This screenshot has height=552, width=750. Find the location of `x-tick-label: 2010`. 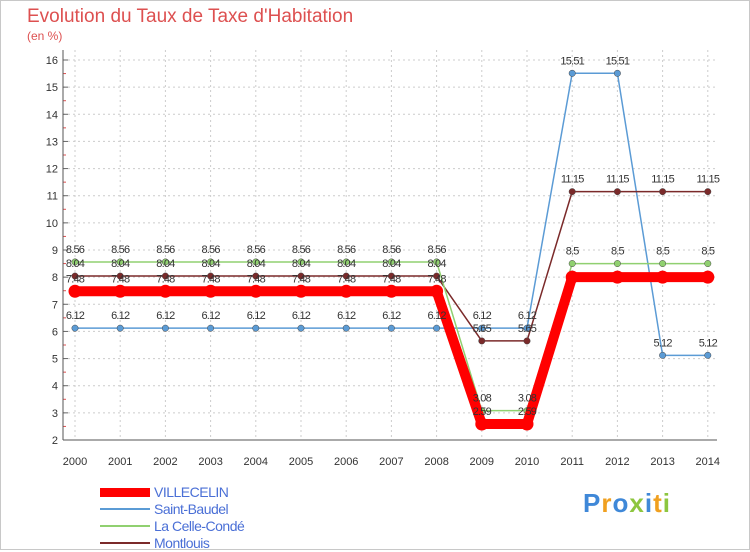

x-tick-label: 2010 is located at coordinates (527, 462).